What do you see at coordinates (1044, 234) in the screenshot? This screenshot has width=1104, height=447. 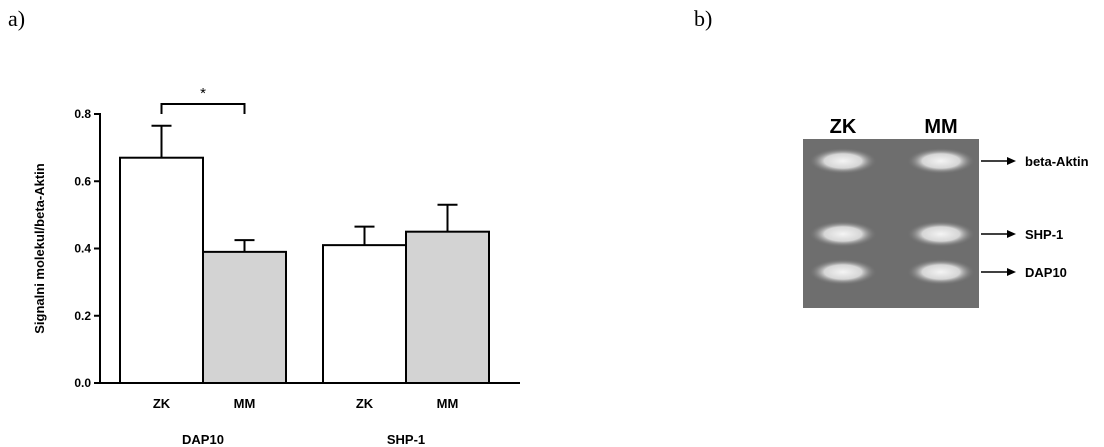 I see `band-label: SHP-1` at bounding box center [1044, 234].